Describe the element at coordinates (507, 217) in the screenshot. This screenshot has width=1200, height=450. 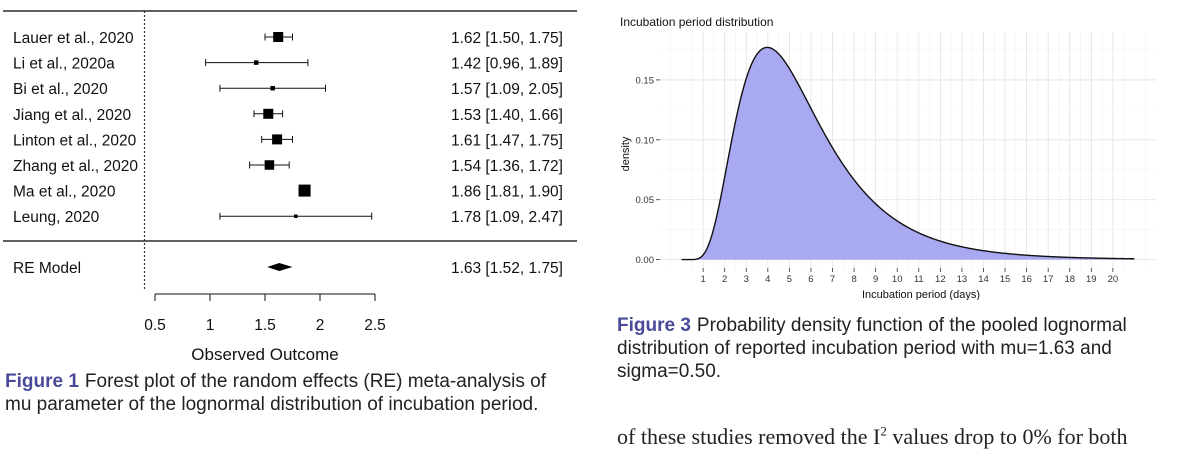
I see `forest-ci-text: 1.78 [1.09, 2.47]` at that location.